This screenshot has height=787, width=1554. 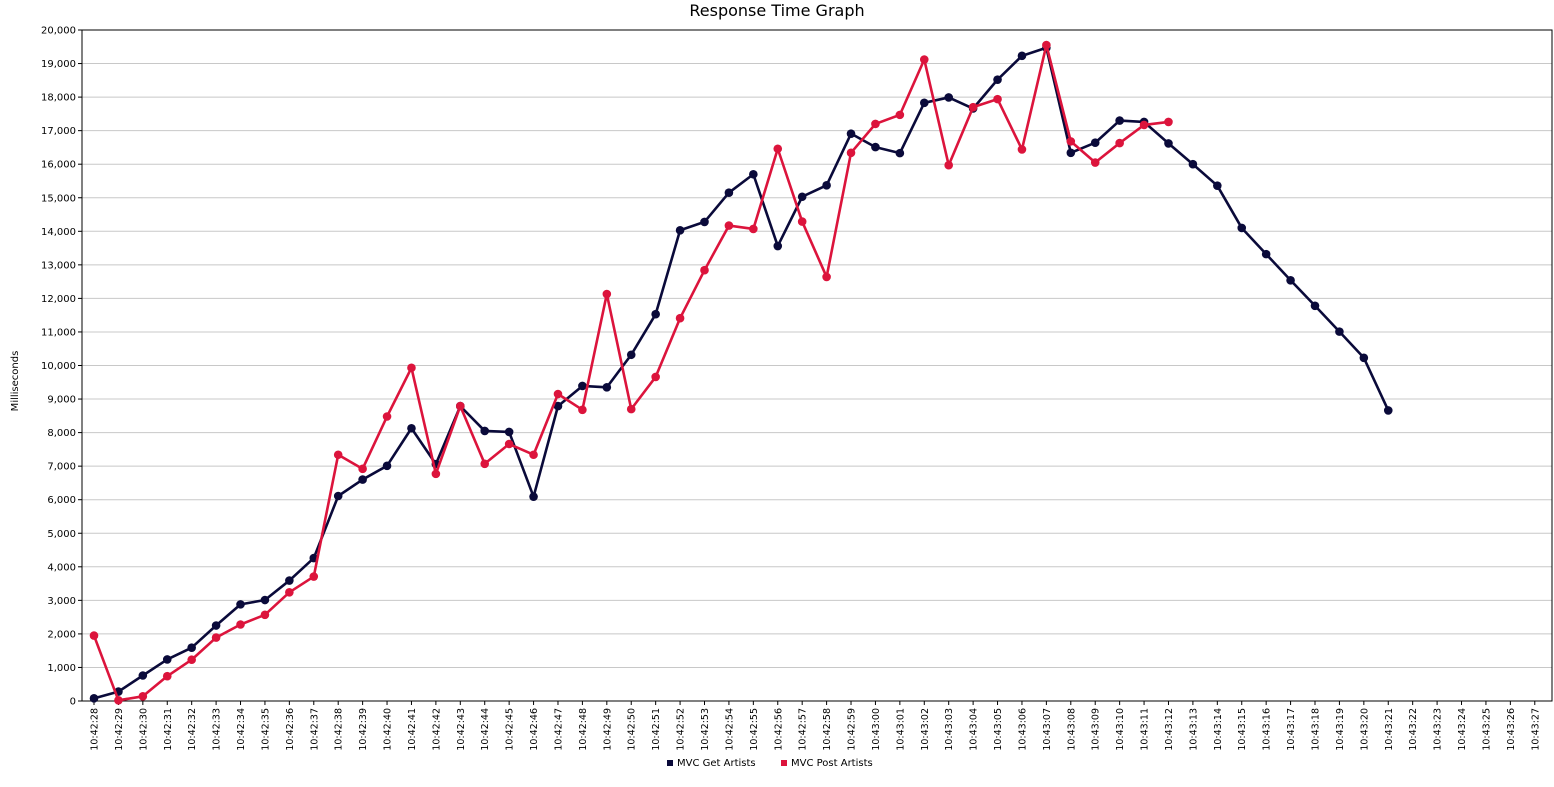 I want to click on y-tick-label: 19,000, so click(x=58, y=64).